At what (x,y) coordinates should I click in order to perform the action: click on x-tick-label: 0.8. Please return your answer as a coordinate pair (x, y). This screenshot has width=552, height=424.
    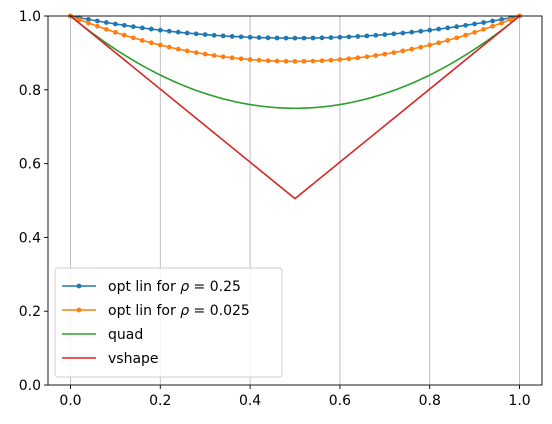
    Looking at the image, I should click on (430, 401).